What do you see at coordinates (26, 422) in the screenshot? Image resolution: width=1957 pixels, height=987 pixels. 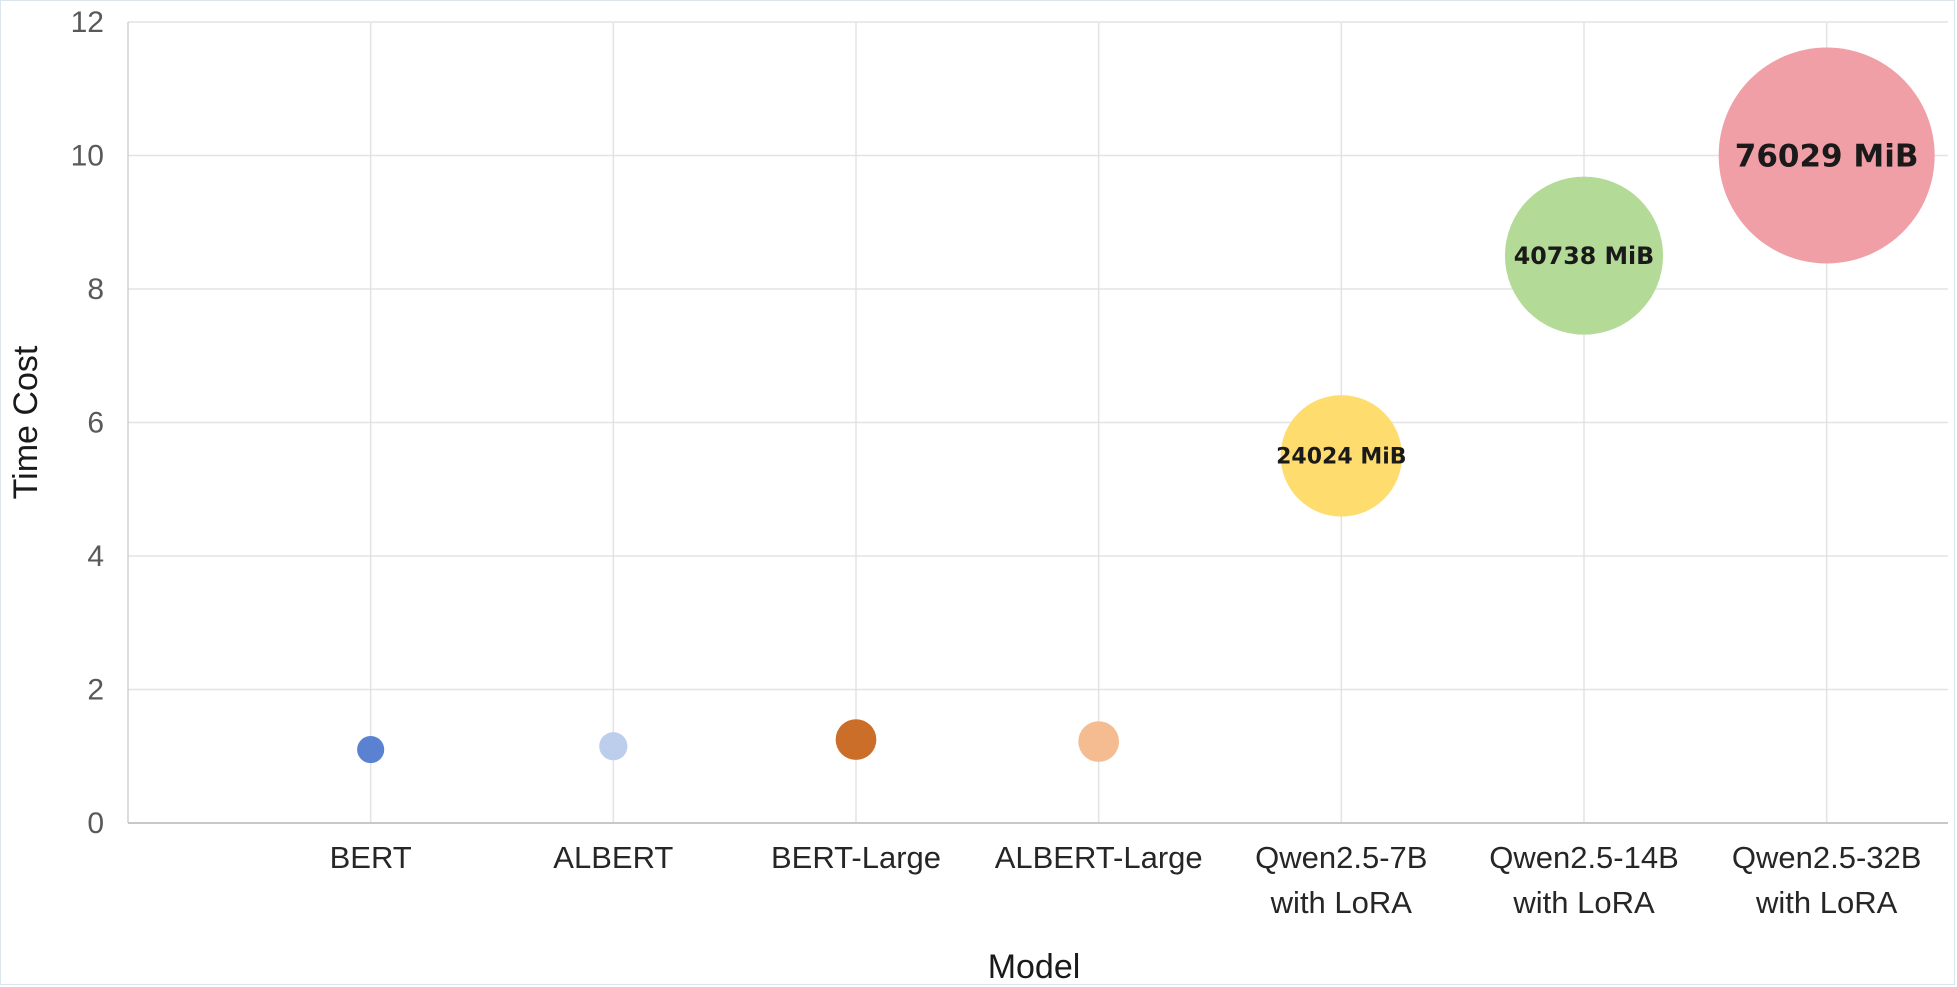 I see `y-axis-title: Time Cost` at bounding box center [26, 422].